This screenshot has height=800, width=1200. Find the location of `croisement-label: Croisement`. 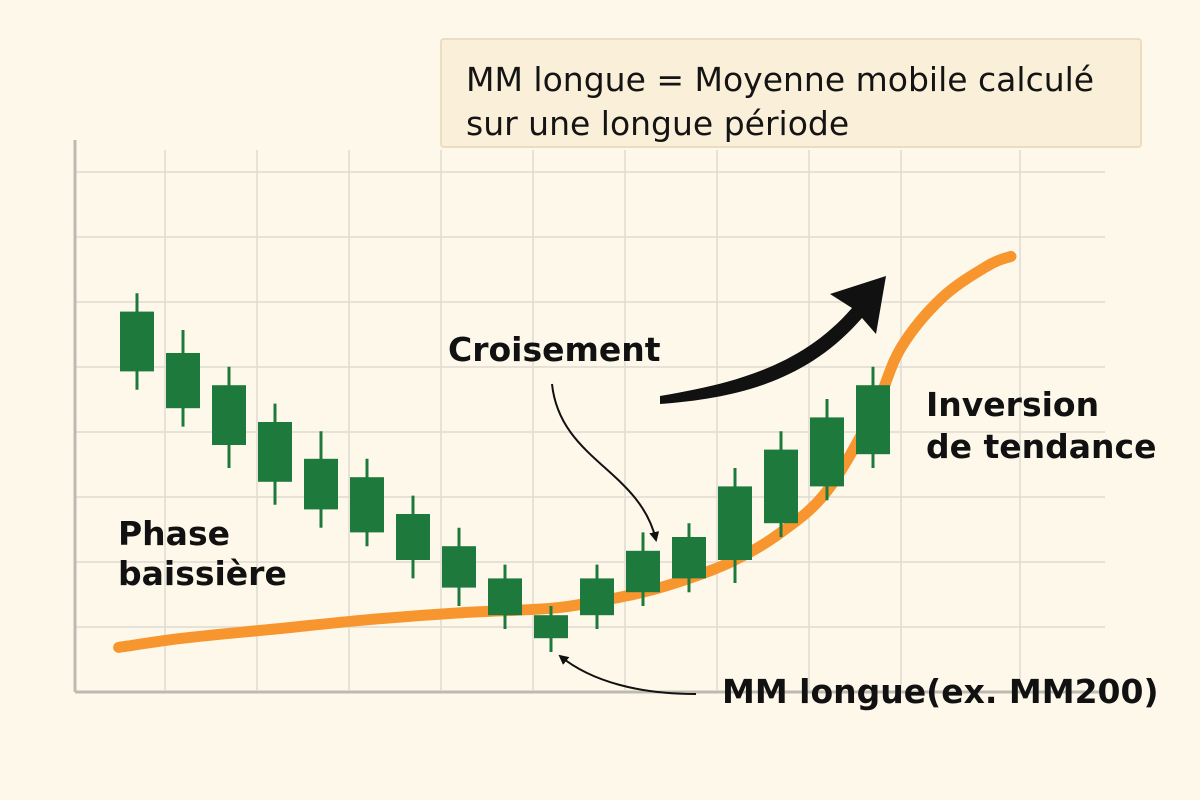

croisement-label: Croisement is located at coordinates (554, 349).